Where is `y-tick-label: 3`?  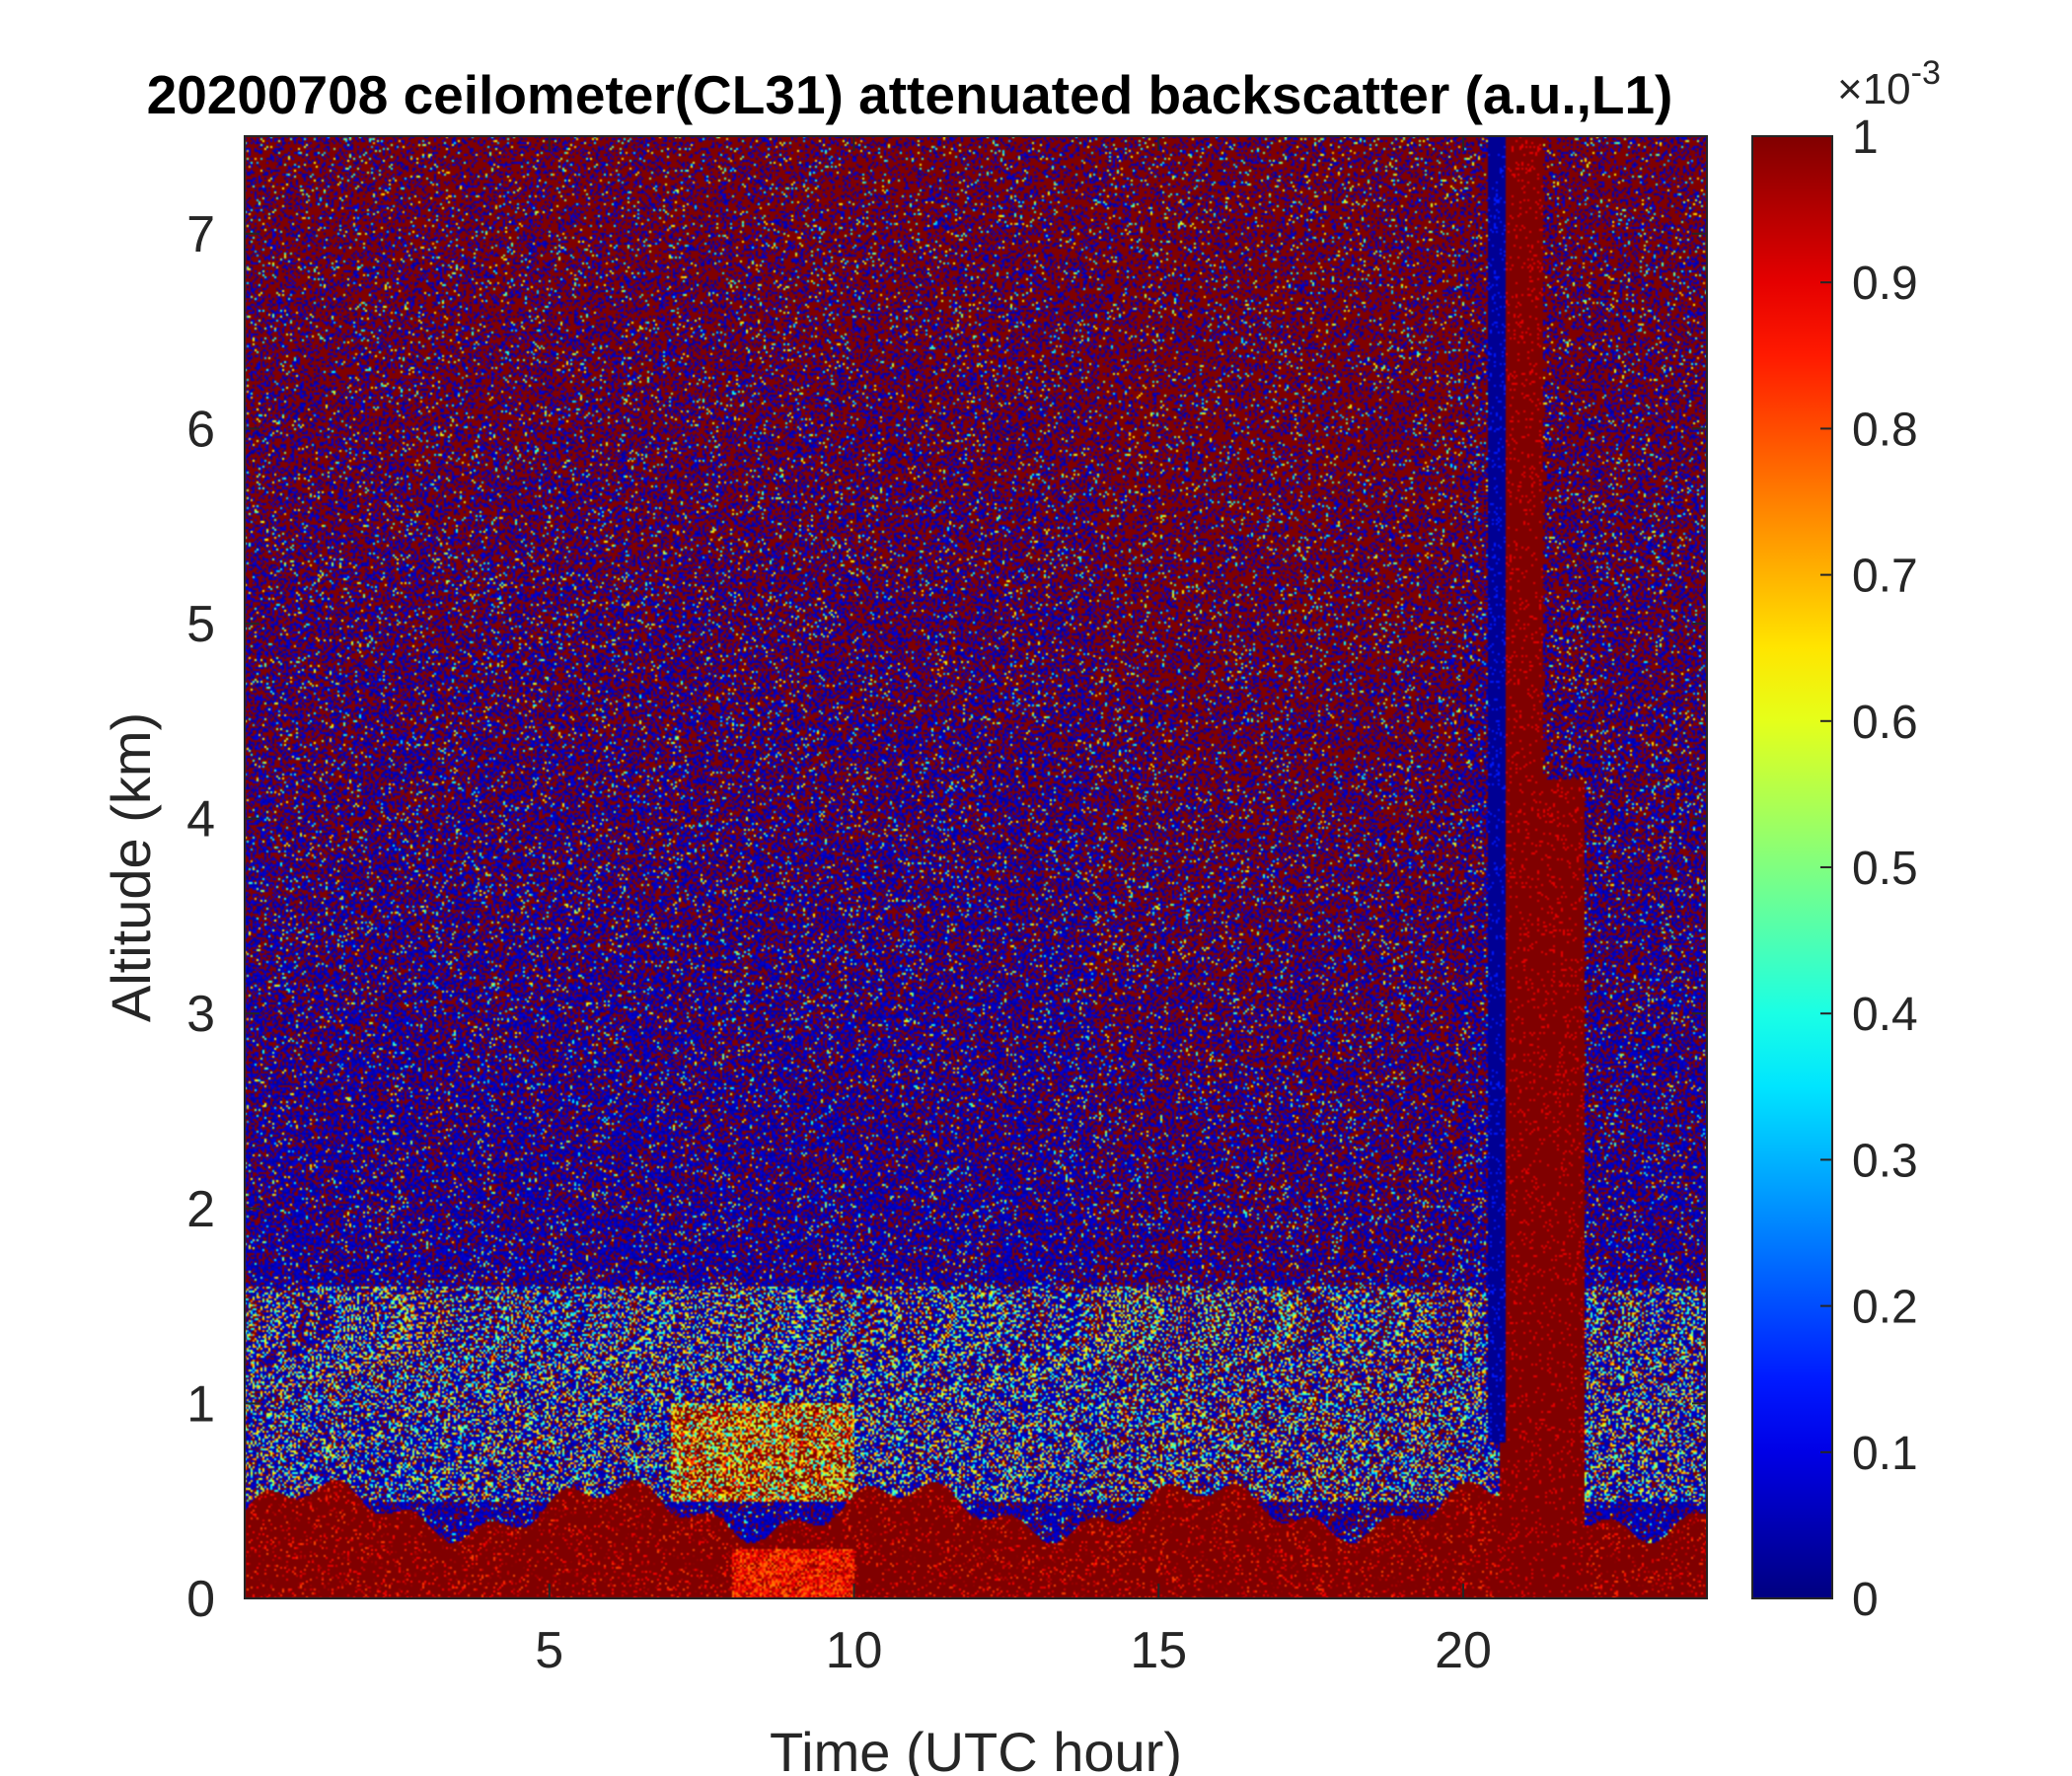
y-tick-label: 3 is located at coordinates (201, 1015).